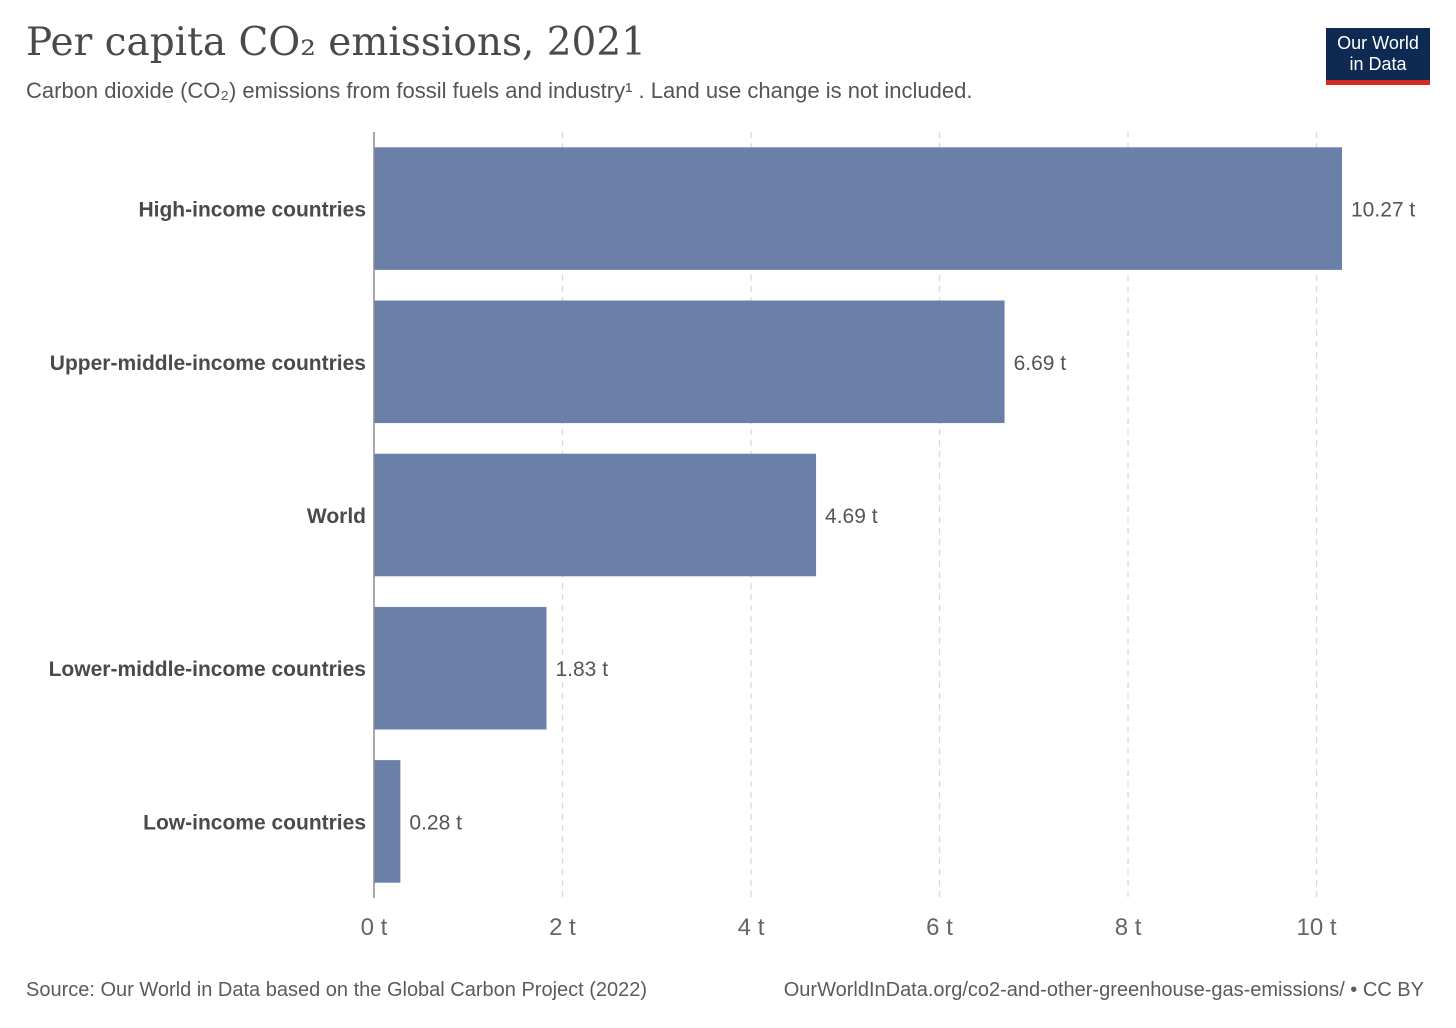  What do you see at coordinates (581, 669) in the screenshot?
I see `value-label: 1.83 t` at bounding box center [581, 669].